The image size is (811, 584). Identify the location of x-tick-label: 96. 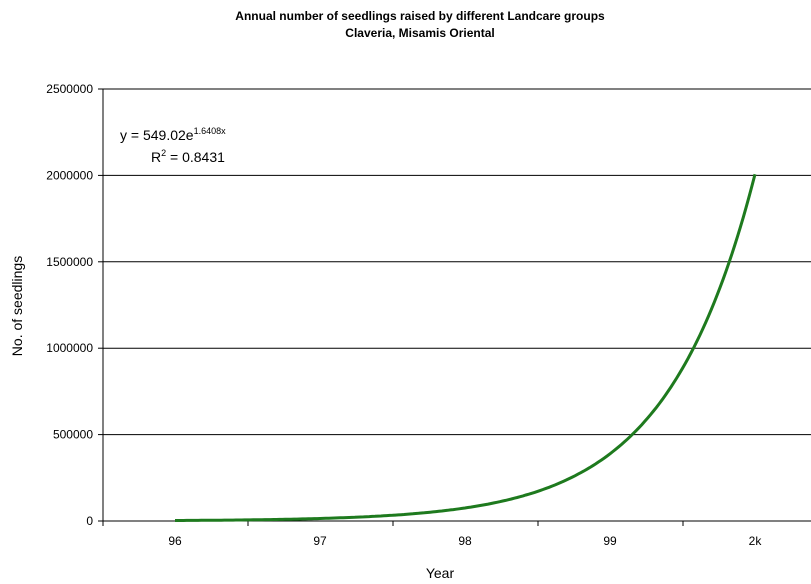
(175, 541).